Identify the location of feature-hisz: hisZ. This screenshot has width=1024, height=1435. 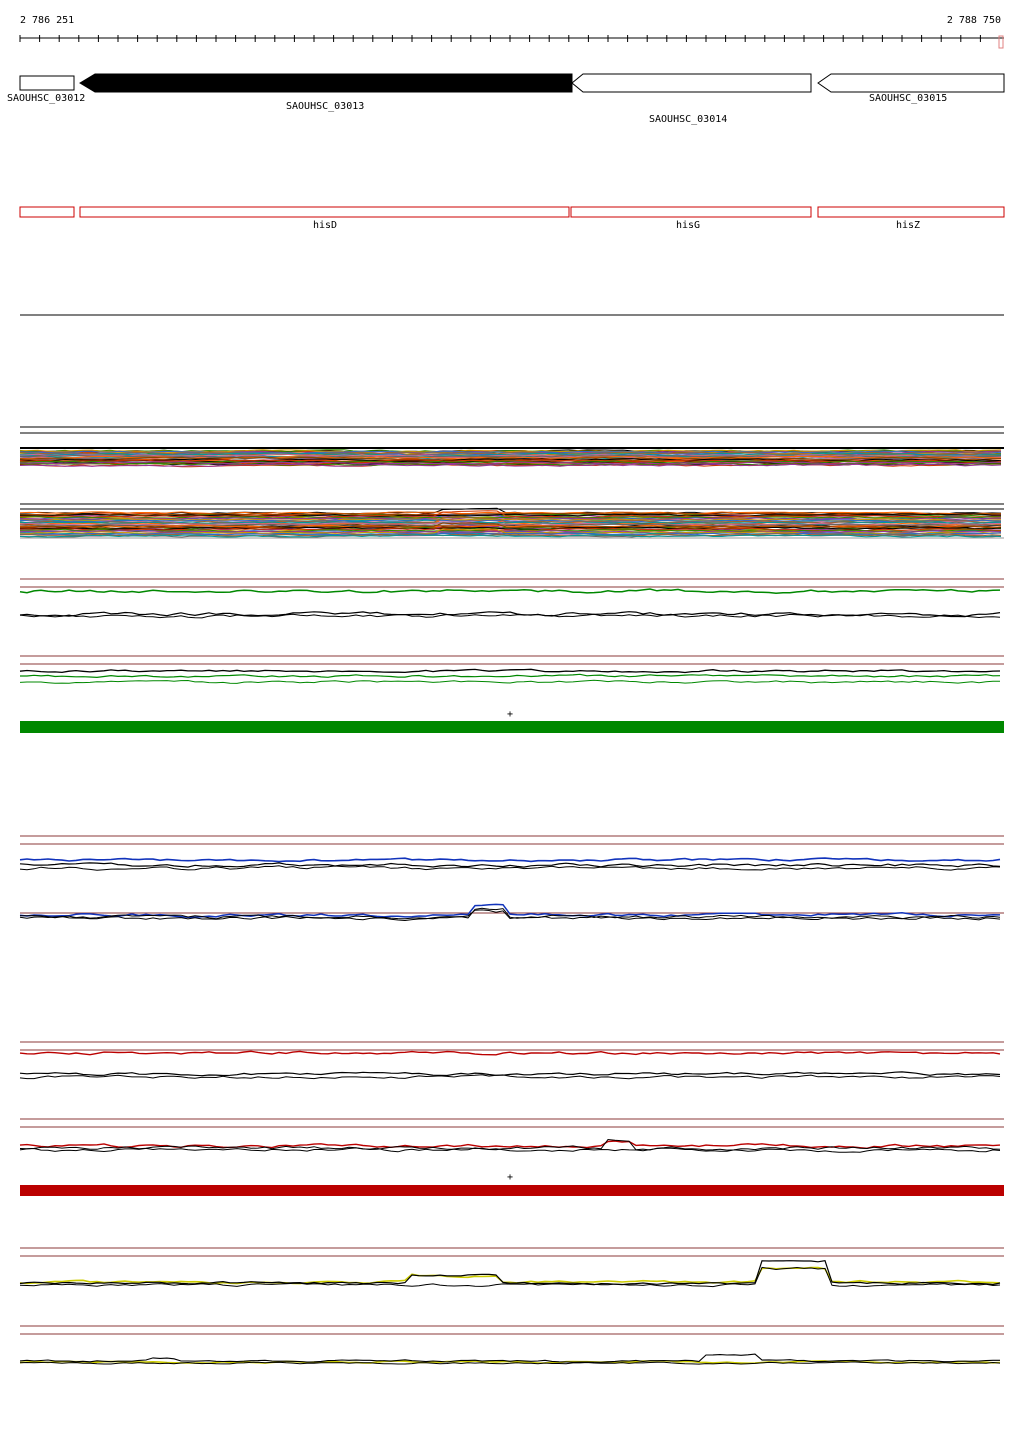
(911, 218).